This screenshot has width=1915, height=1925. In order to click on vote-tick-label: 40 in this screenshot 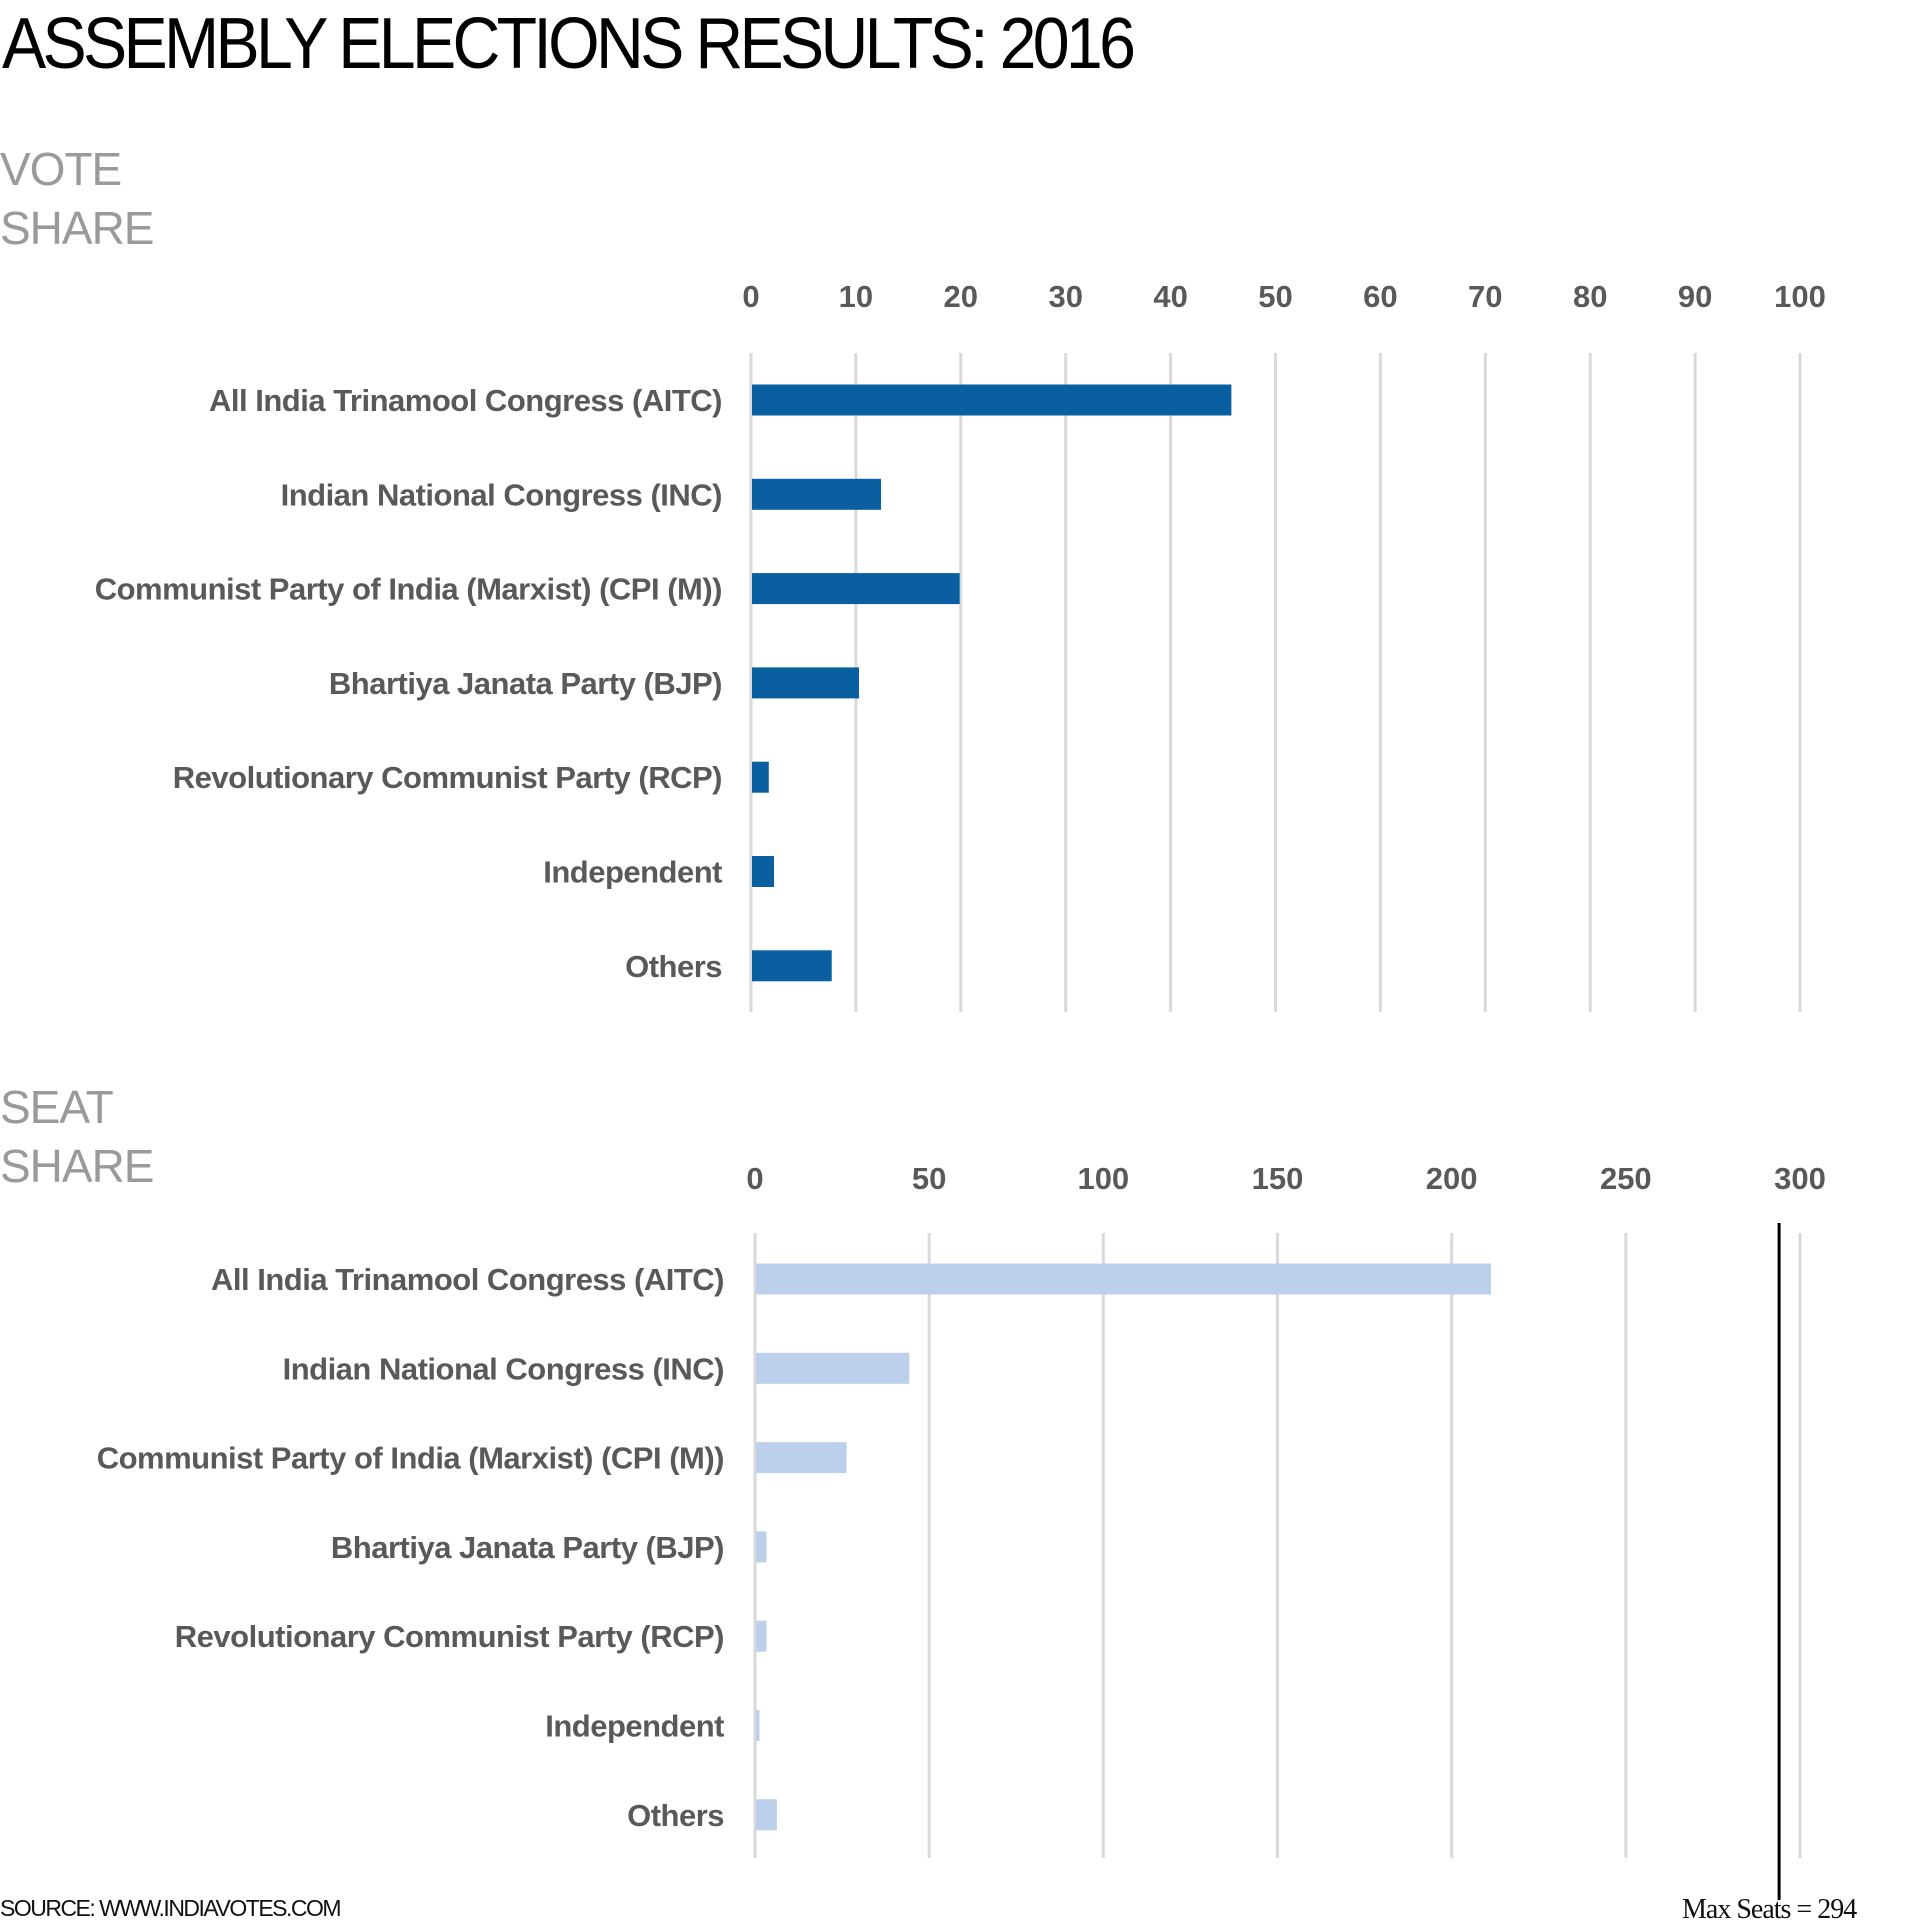, I will do `click(1170, 296)`.